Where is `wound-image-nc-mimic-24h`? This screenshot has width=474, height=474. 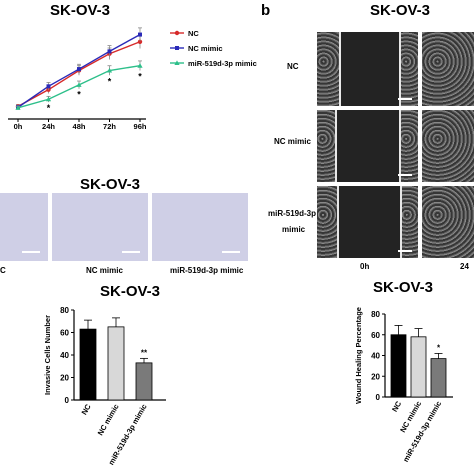
wound-image-nc-mimic-24h is located at coordinates (448, 146).